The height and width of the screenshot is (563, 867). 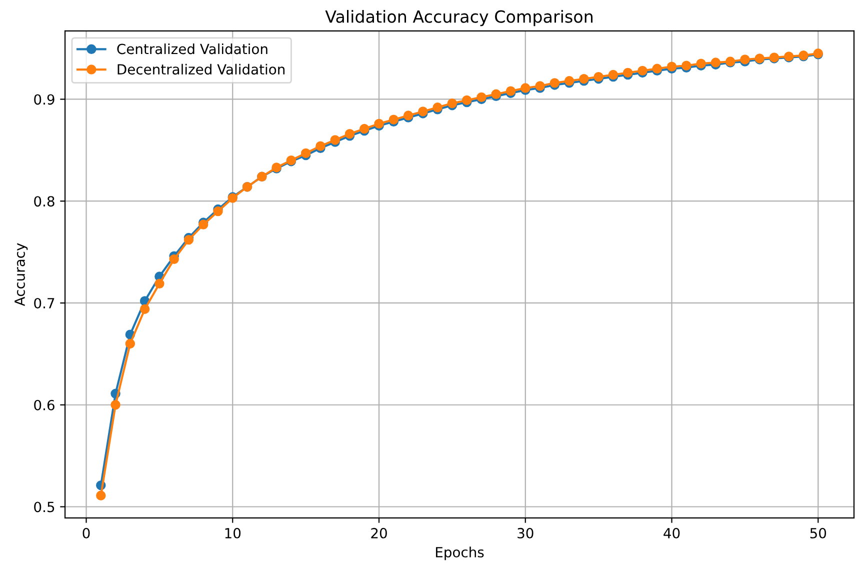 I want to click on x-tick-label: 10, so click(x=233, y=533).